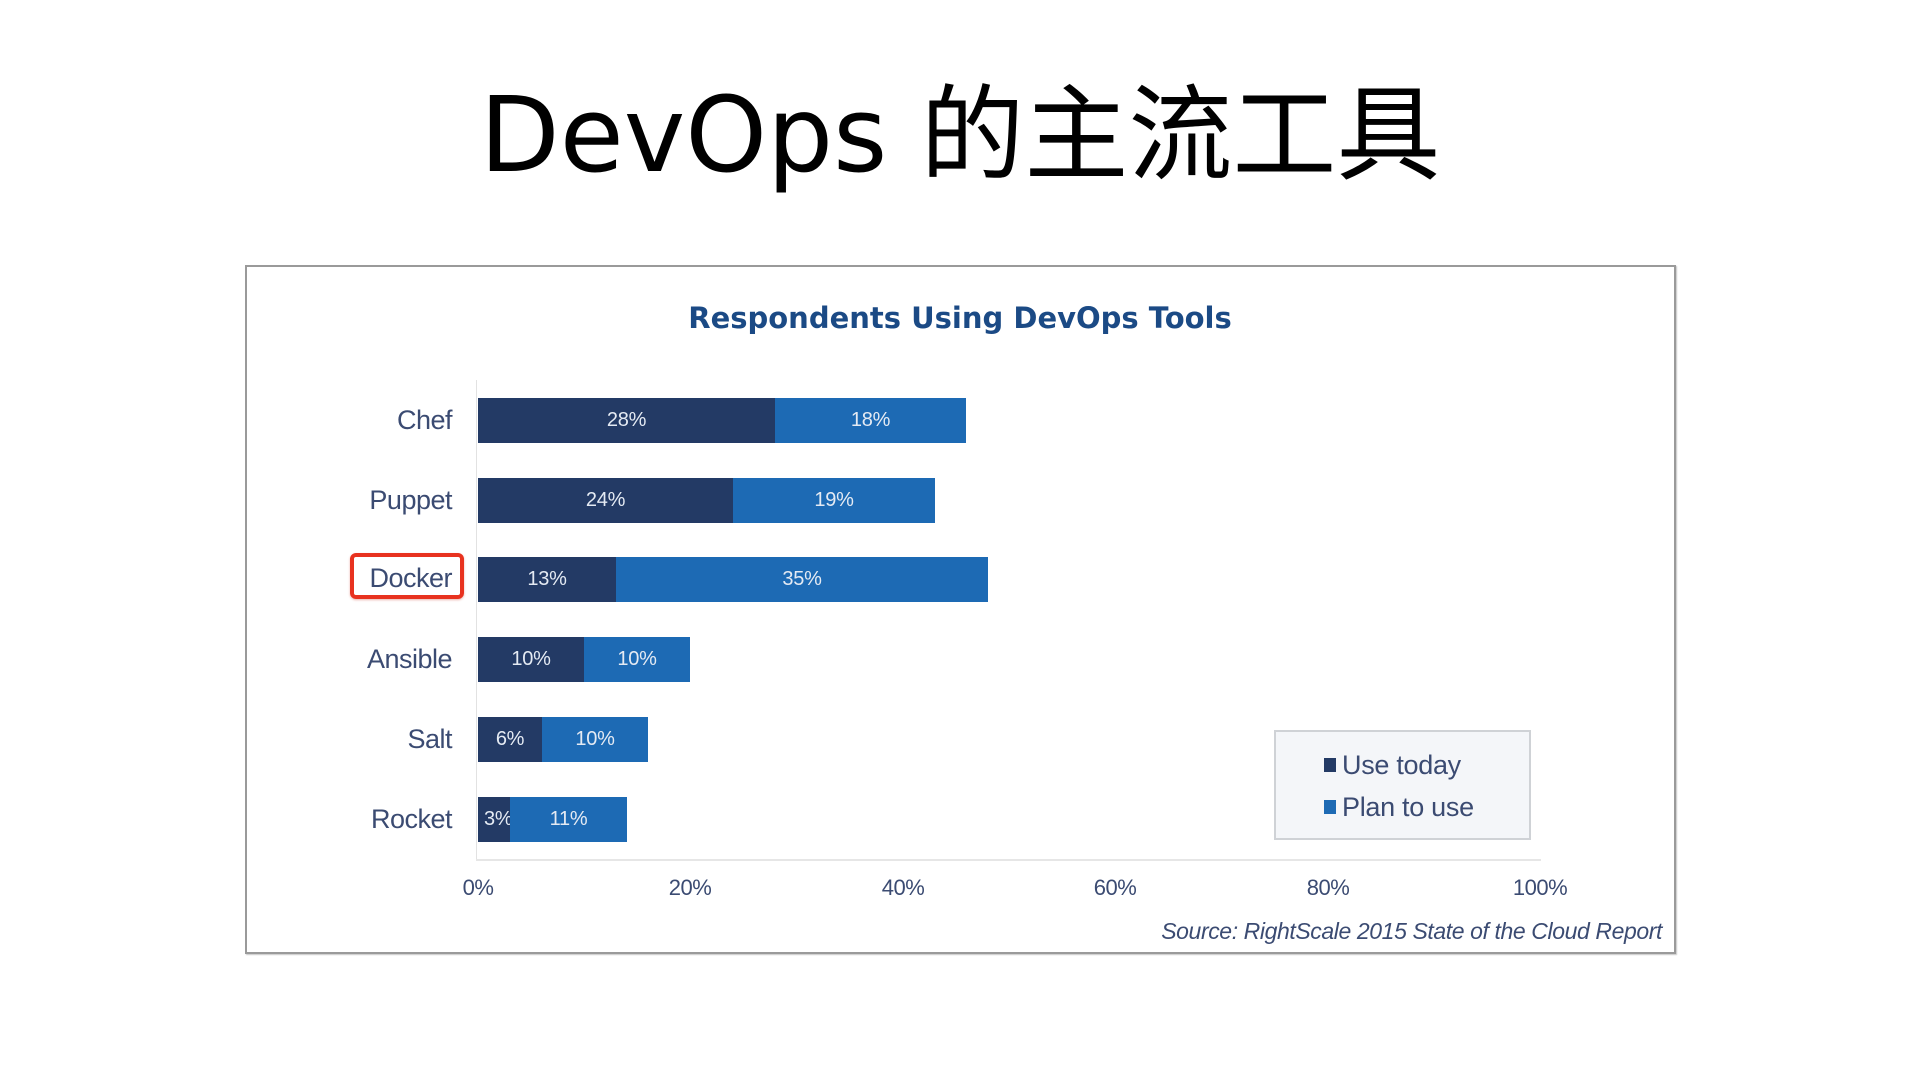  Describe the element at coordinates (1330, 765) in the screenshot. I see `legend-swatch-use-today-icon` at that location.